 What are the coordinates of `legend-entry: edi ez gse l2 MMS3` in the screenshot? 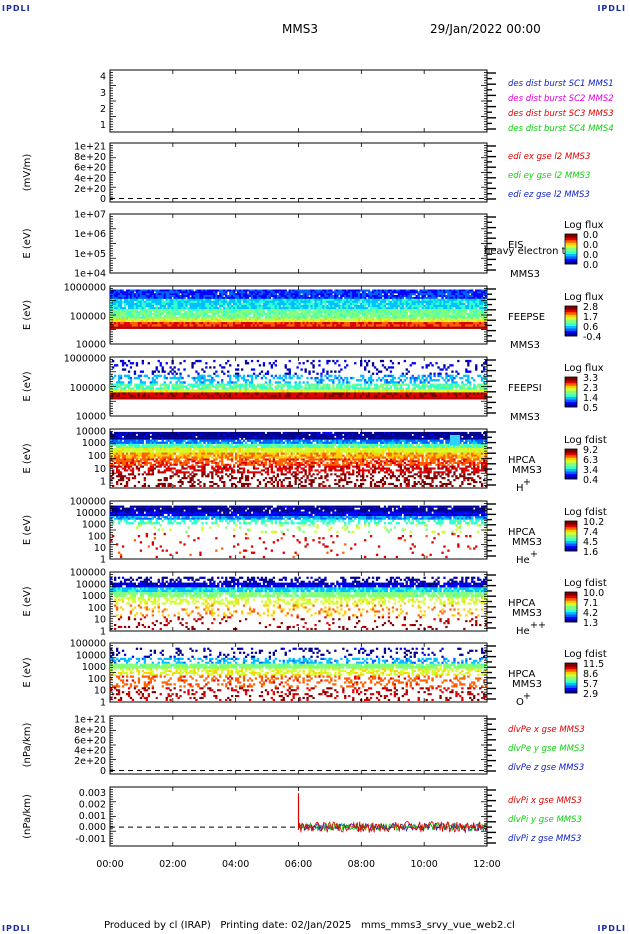 It's located at (549, 195).